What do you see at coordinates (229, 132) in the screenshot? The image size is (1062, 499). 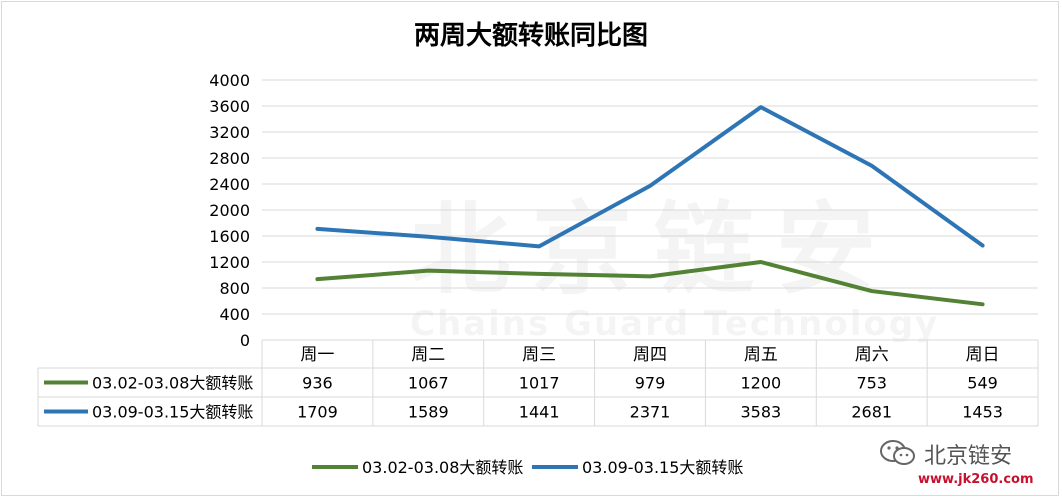 I see `y-tick-label: 3200` at bounding box center [229, 132].